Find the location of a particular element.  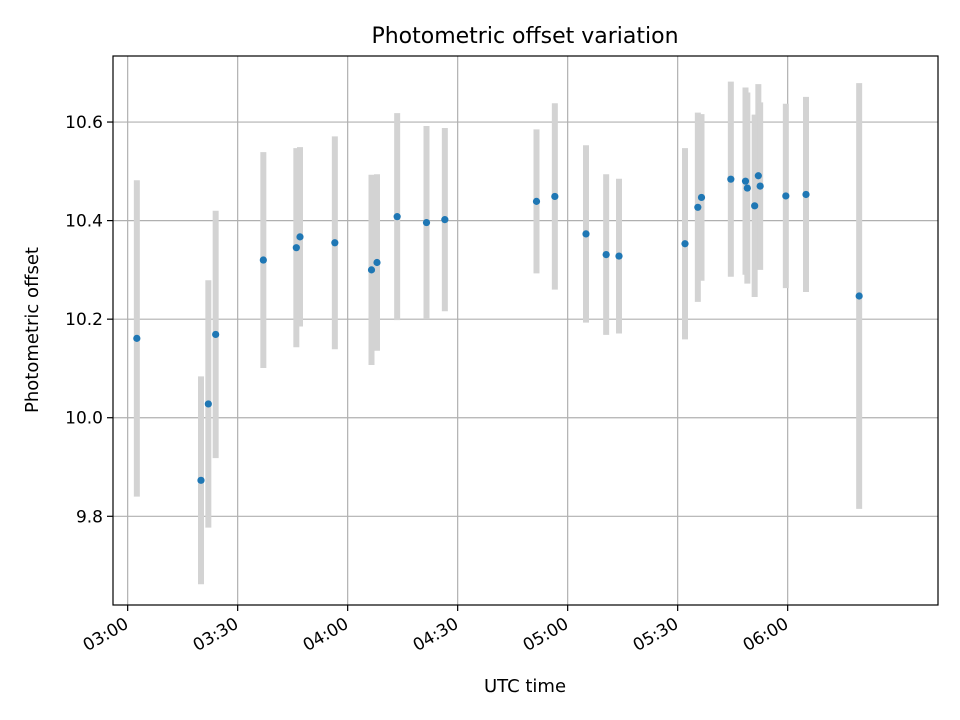

chart-title: Photometric offset variation is located at coordinates (524, 36).